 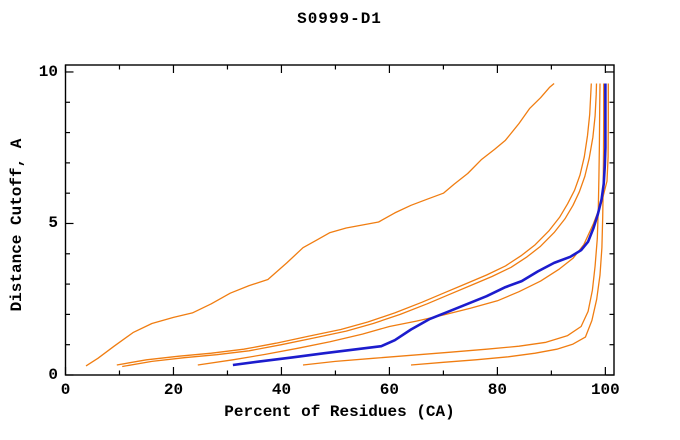 I want to click on y-tick-label-5: 5, so click(x=53, y=223).